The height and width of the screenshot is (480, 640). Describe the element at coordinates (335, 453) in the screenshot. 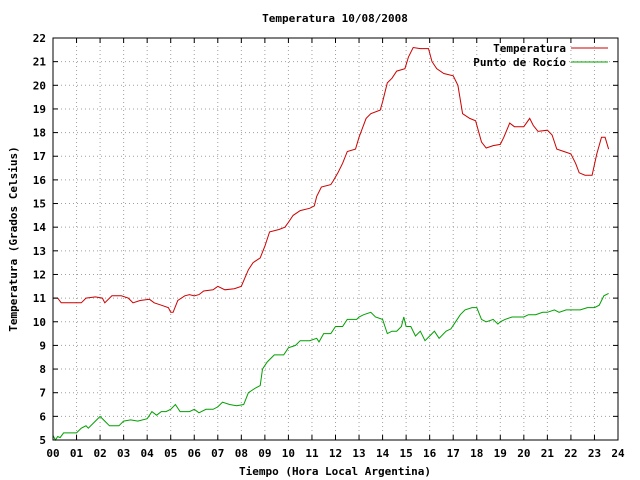

I see `x-tick-label: 12` at that location.